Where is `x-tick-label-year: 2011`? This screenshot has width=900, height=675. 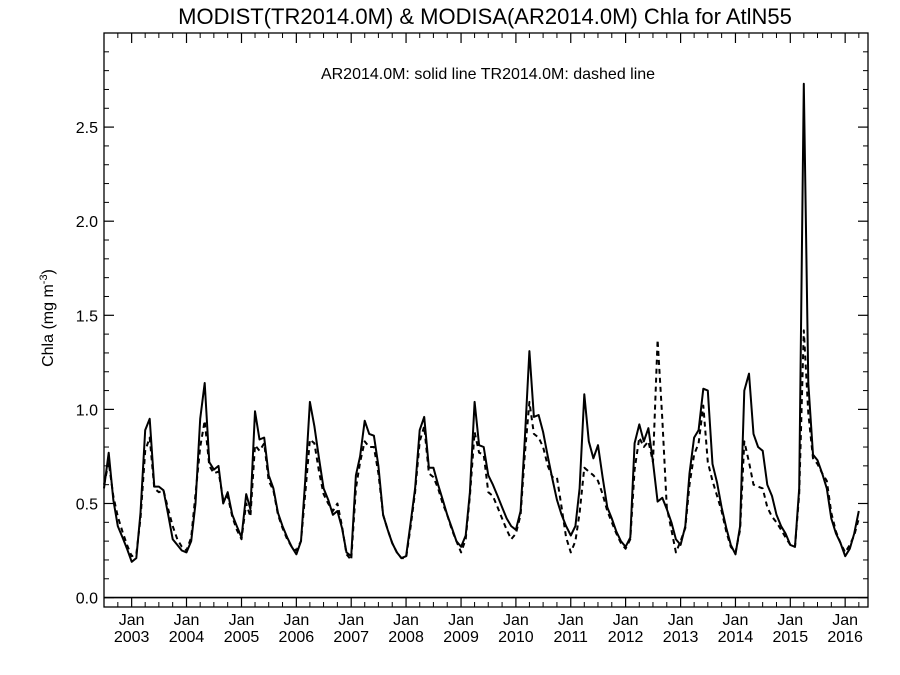 x-tick-label-year: 2011 is located at coordinates (571, 637).